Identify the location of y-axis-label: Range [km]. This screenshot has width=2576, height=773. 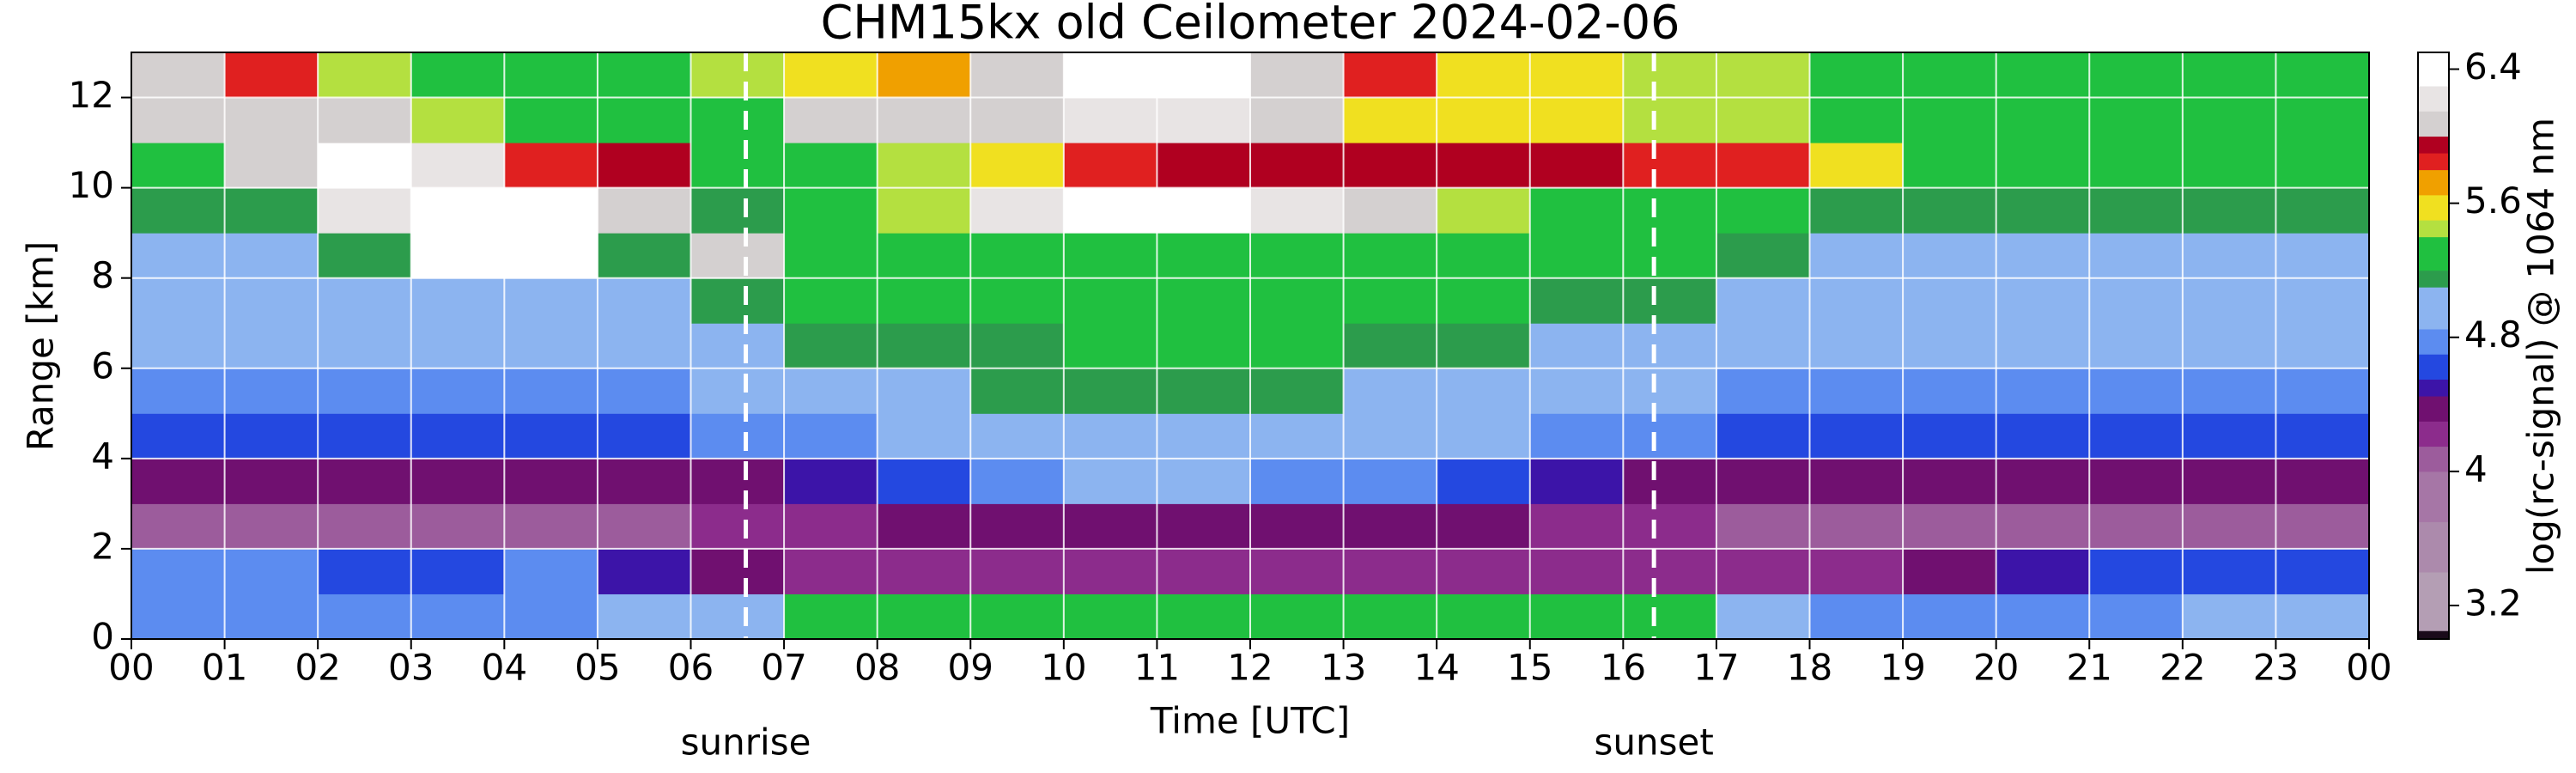
(41, 346).